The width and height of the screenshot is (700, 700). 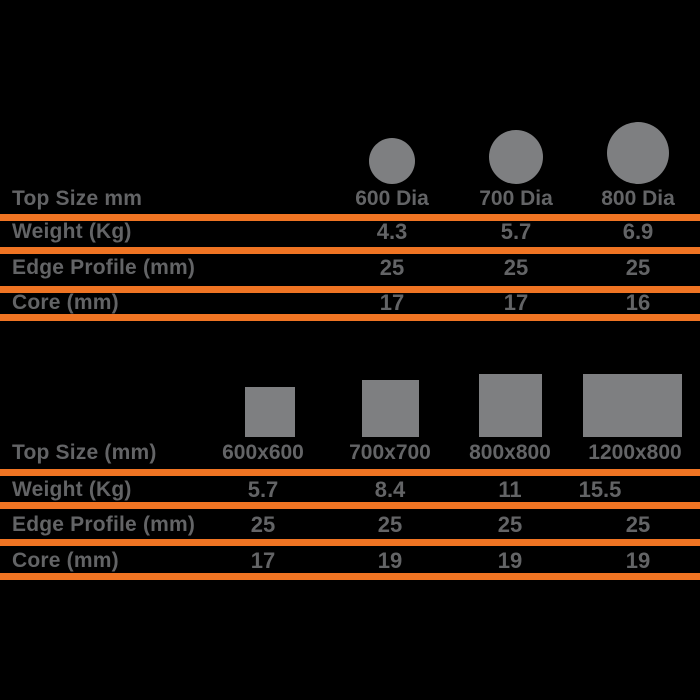 What do you see at coordinates (104, 267) in the screenshot?
I see `round-edge-profile-label: Edge Profile (mm)` at bounding box center [104, 267].